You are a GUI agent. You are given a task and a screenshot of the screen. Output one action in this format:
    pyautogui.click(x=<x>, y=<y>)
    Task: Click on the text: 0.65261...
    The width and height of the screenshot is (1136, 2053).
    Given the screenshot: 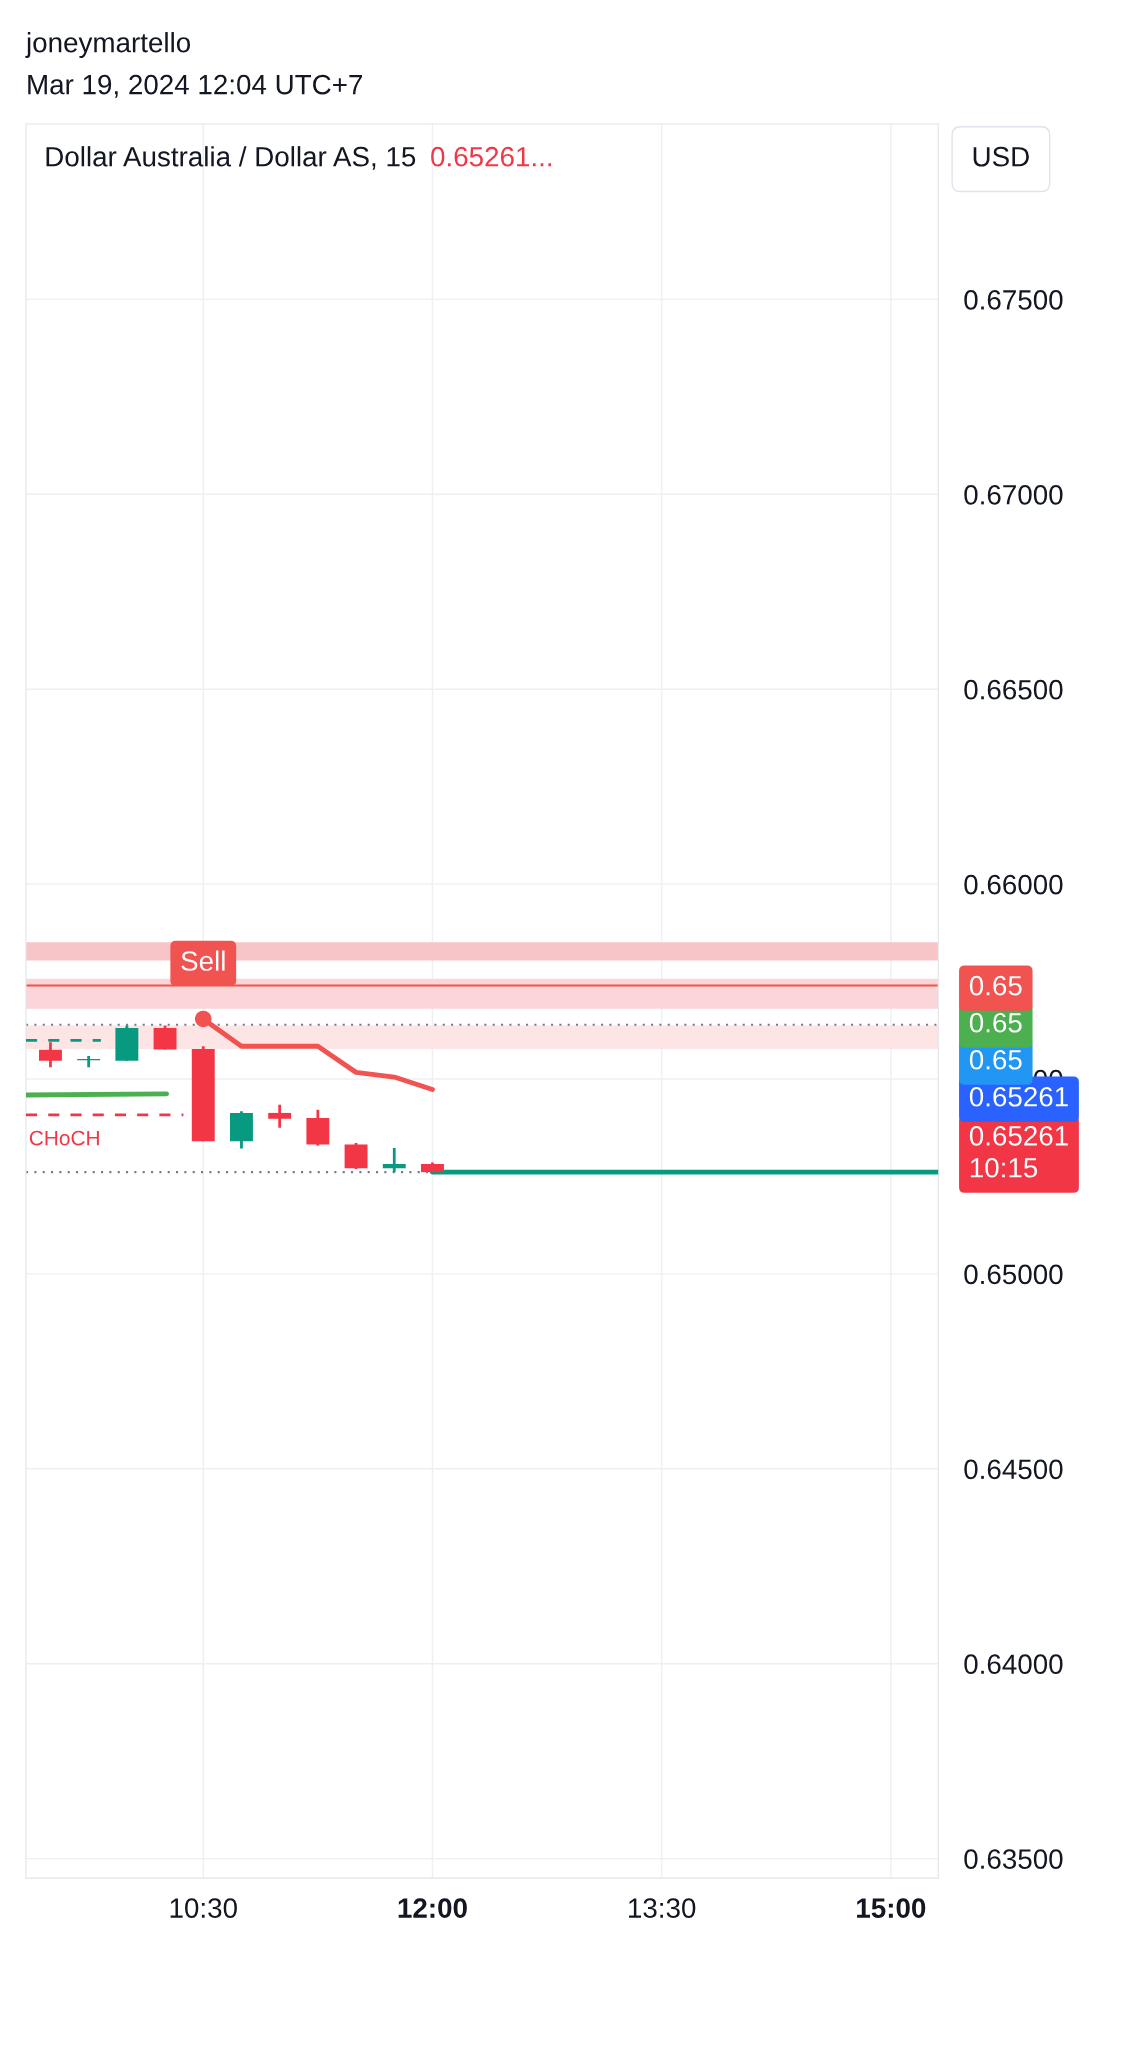 What is the action you would take?
    pyautogui.click(x=491, y=156)
    